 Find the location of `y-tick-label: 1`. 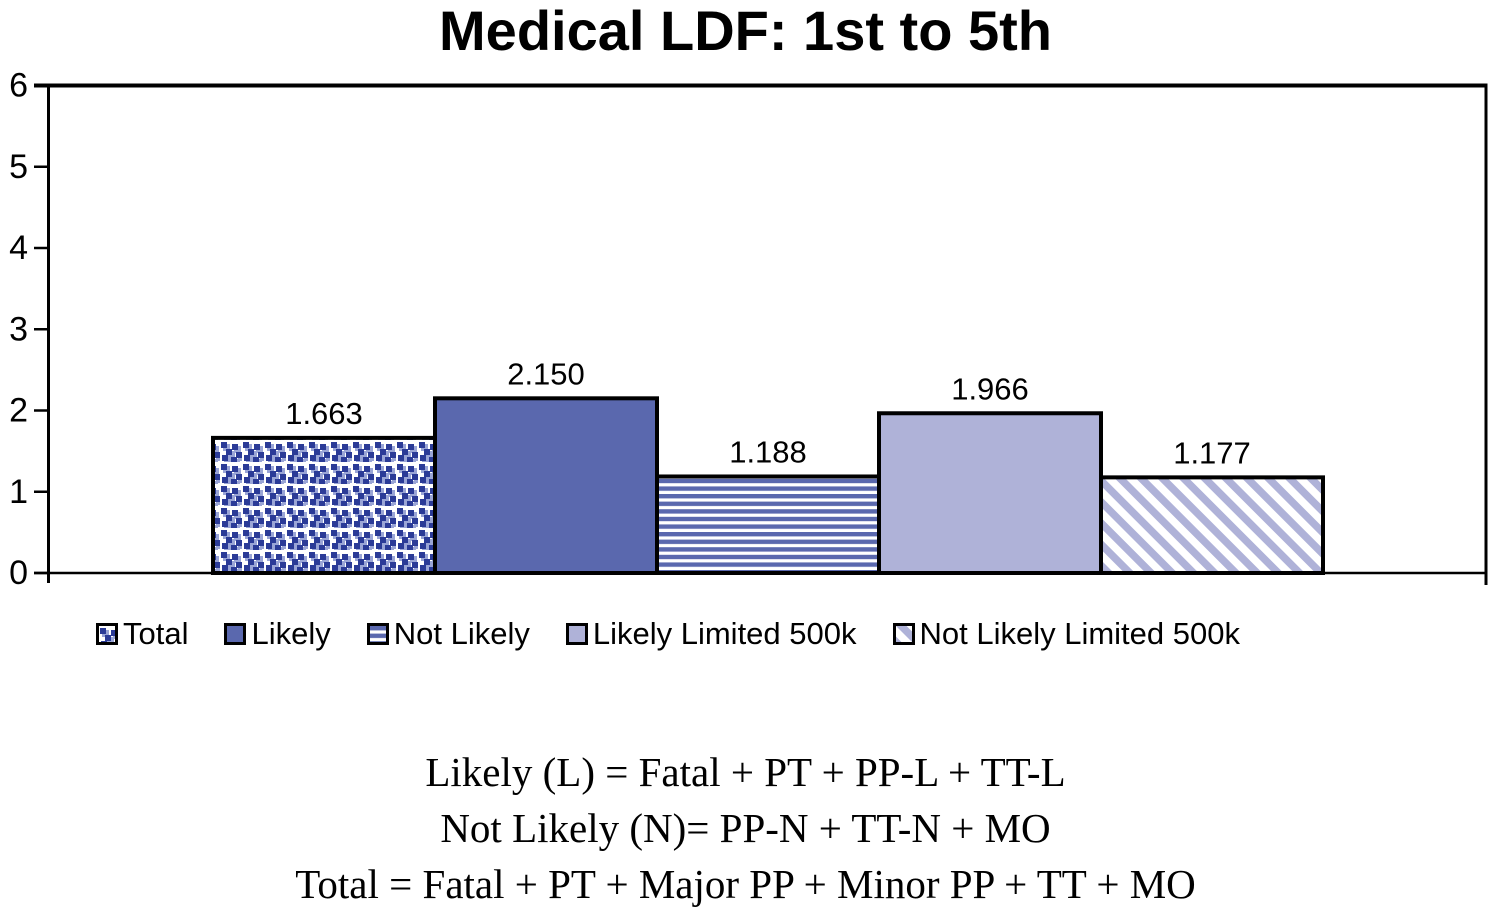

y-tick-label: 1 is located at coordinates (18, 492).